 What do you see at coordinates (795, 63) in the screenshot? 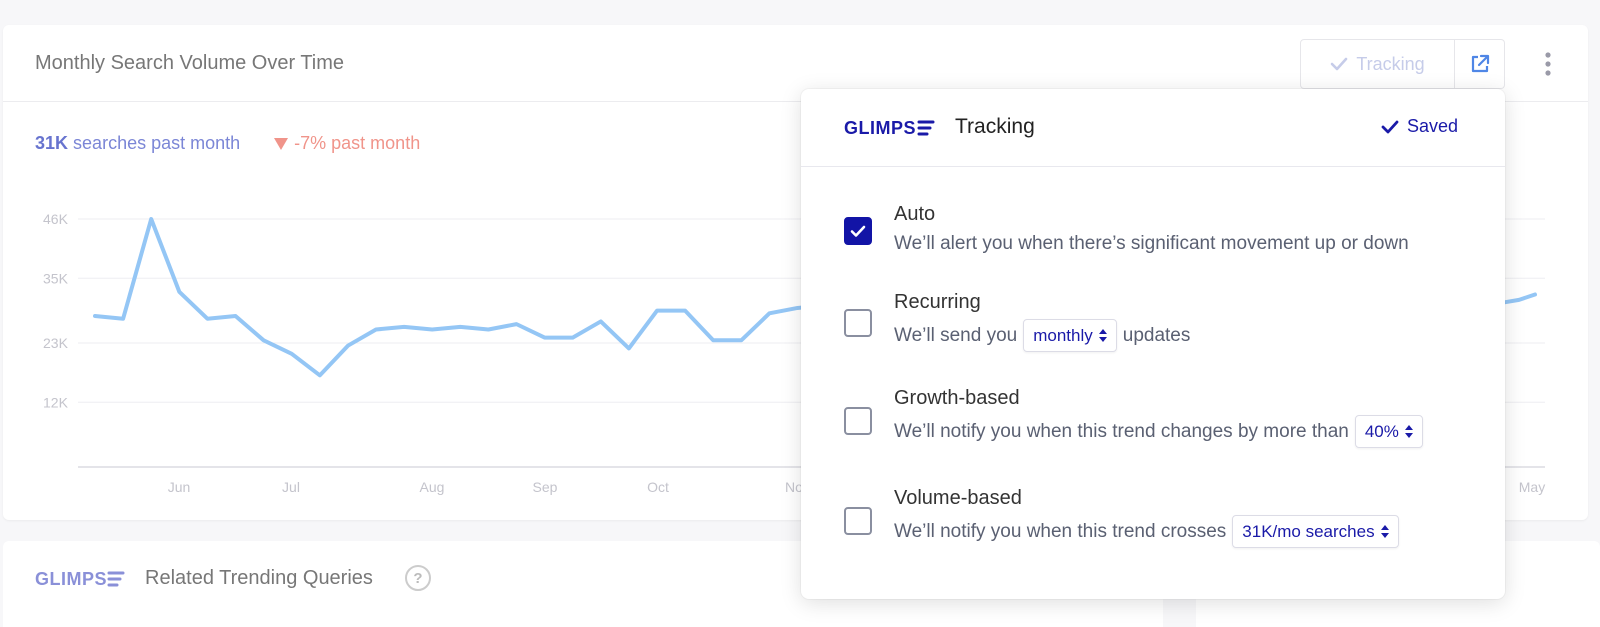
I see `card-header: Monthly Search Volume Over Time Tracking` at bounding box center [795, 63].